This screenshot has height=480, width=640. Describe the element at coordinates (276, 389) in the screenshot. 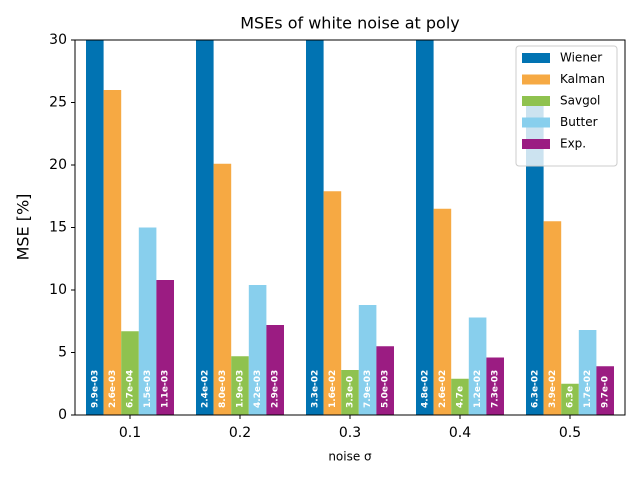

I see `bar-label: 2.9e-03` at that location.